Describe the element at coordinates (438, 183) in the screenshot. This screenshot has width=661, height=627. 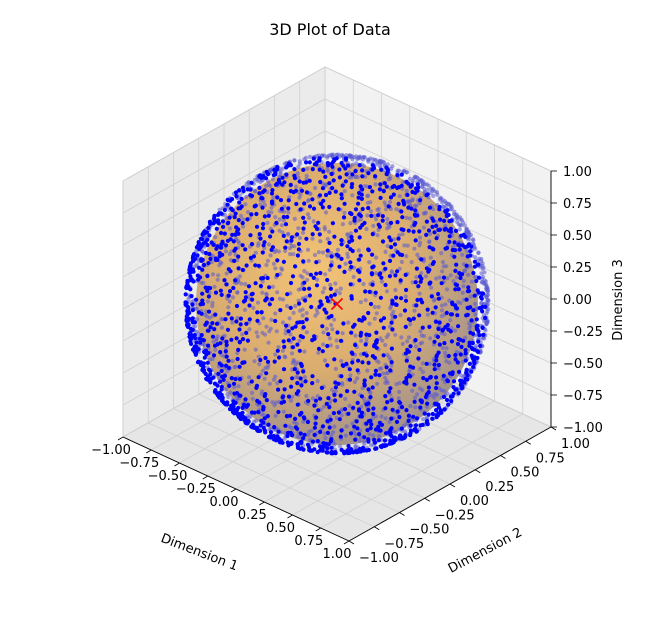
I see `grid-line` at that location.